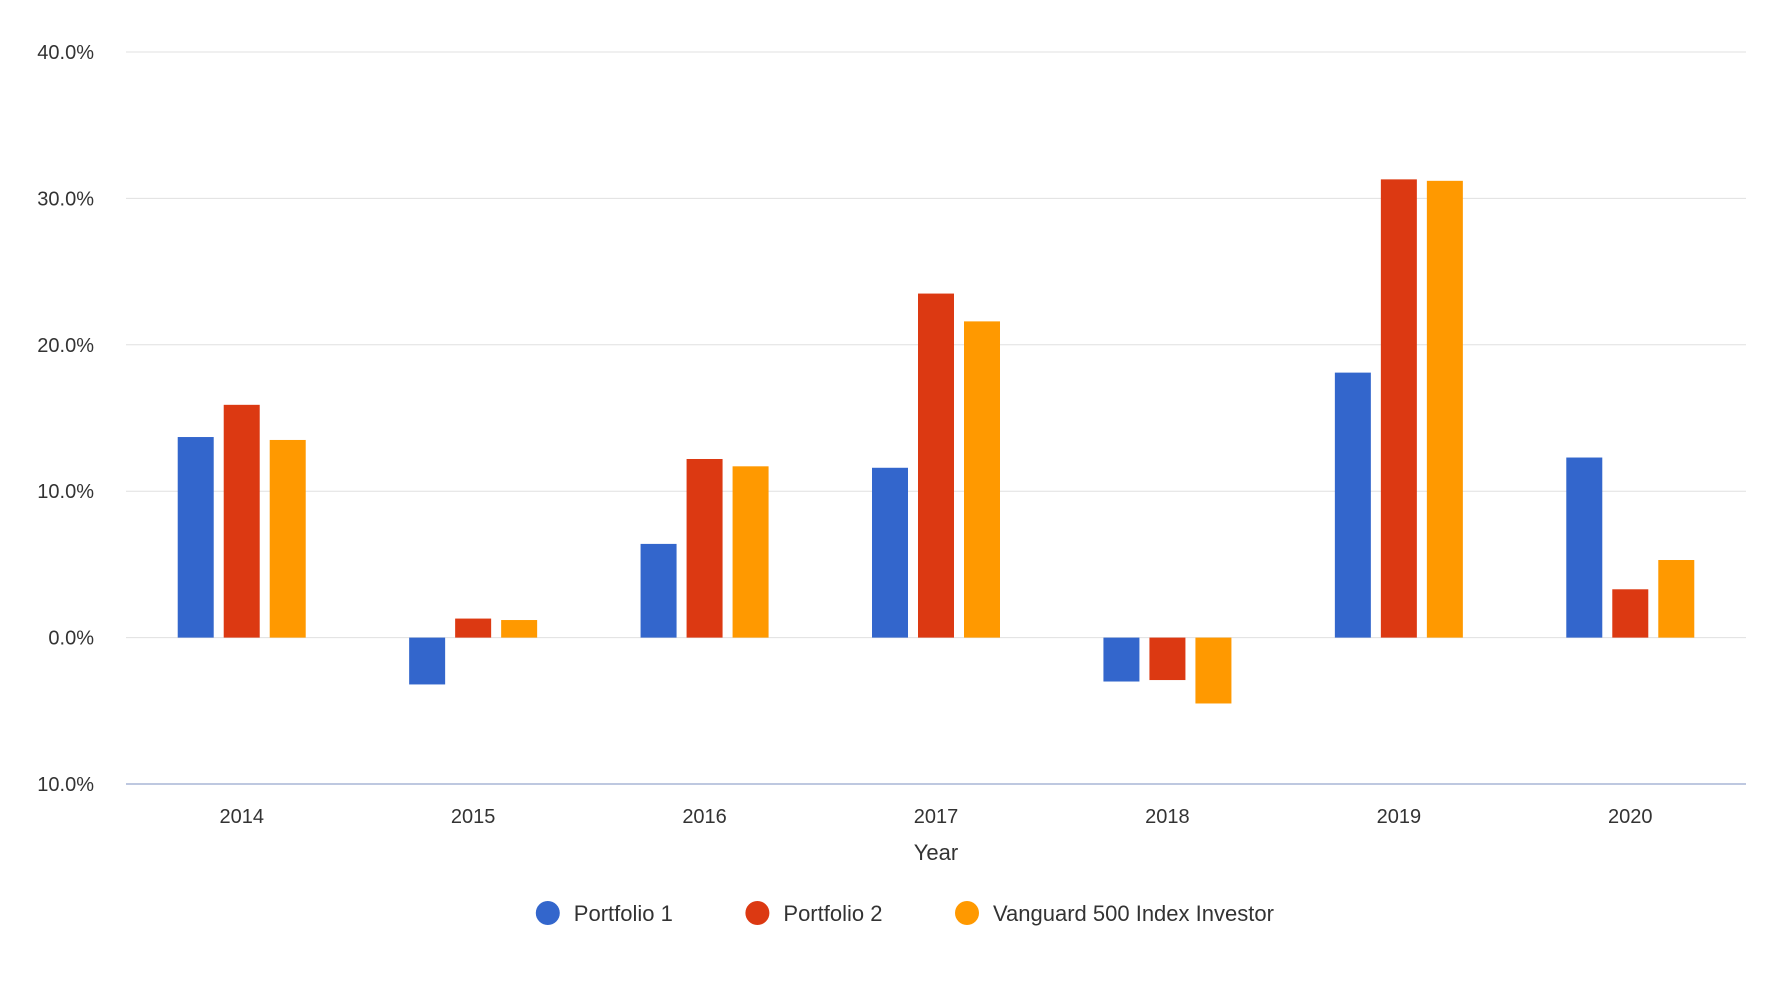 The height and width of the screenshot is (981, 1774). Describe the element at coordinates (890, 552) in the screenshot. I see `bar: Portfolio 1 2017: 11.6%` at that location.